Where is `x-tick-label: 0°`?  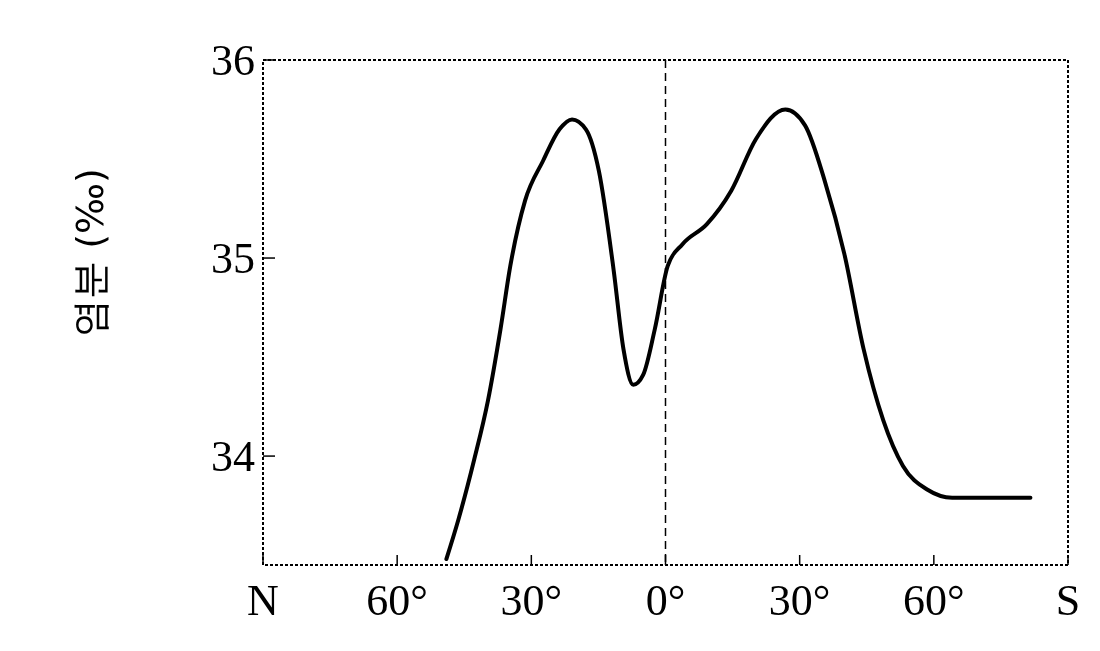
x-tick-label: 0° is located at coordinates (665, 600).